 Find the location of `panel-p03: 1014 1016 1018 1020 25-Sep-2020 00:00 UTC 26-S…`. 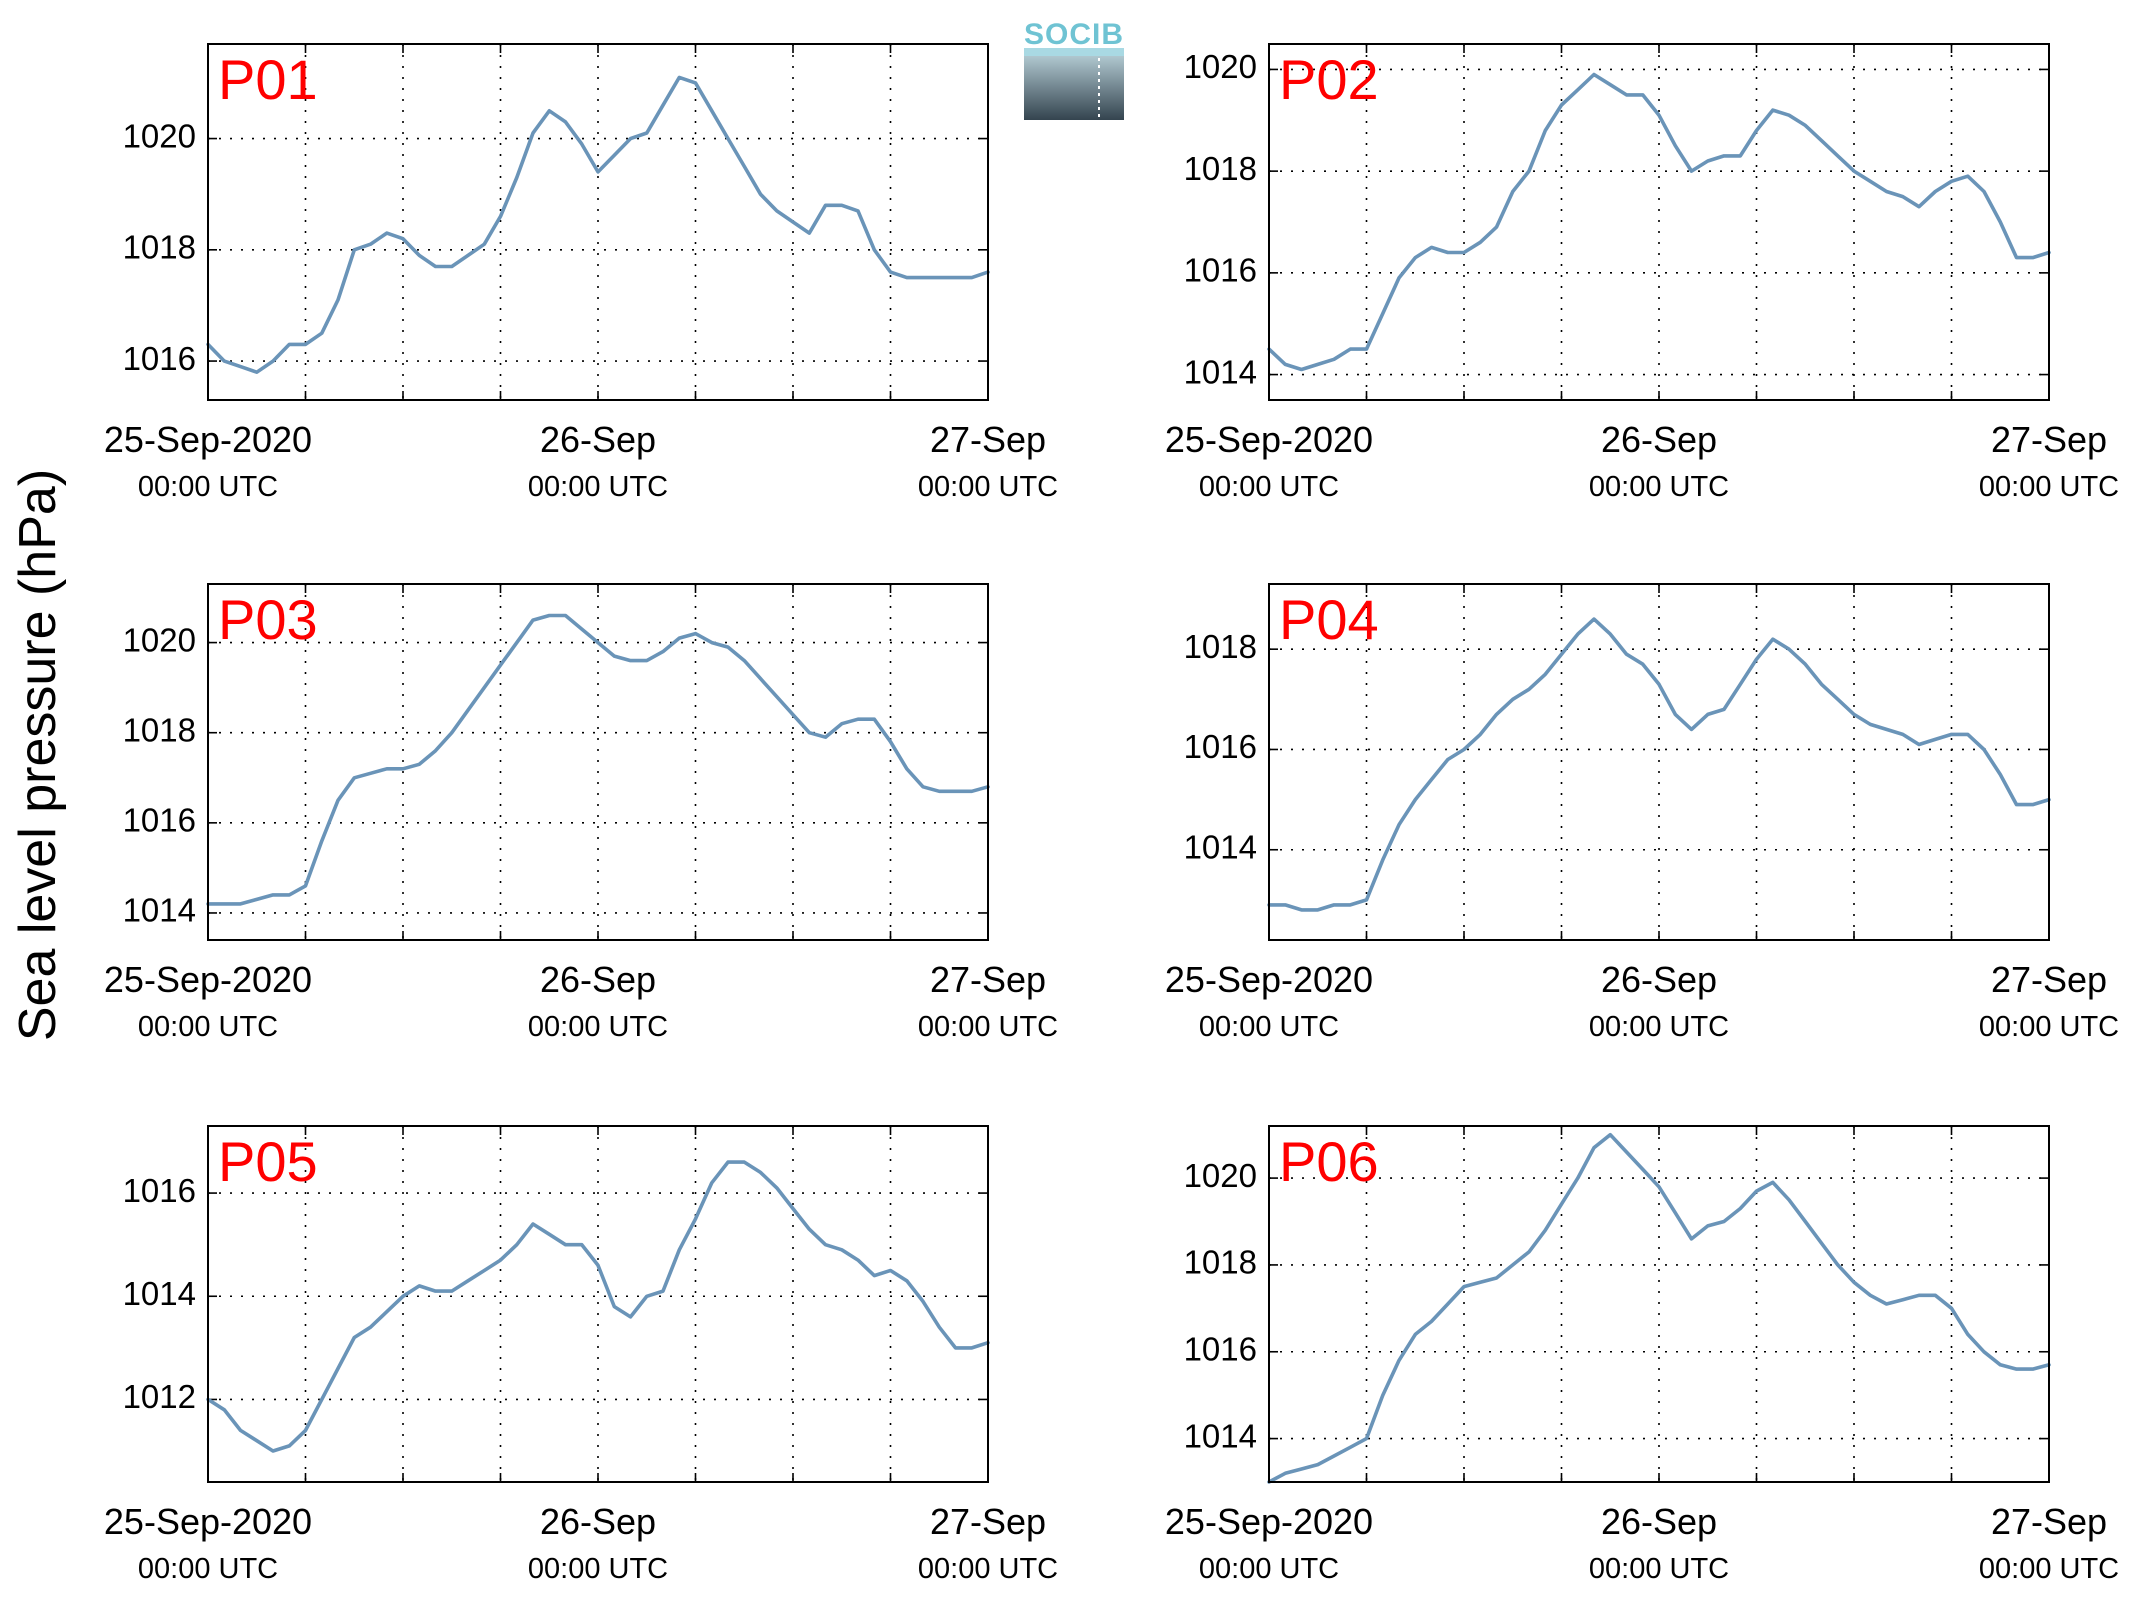

panel-p03: 1014 1016 1018 1020 25-Sep-2020 00:00 UTC 26-S… is located at coordinates (581, 813).